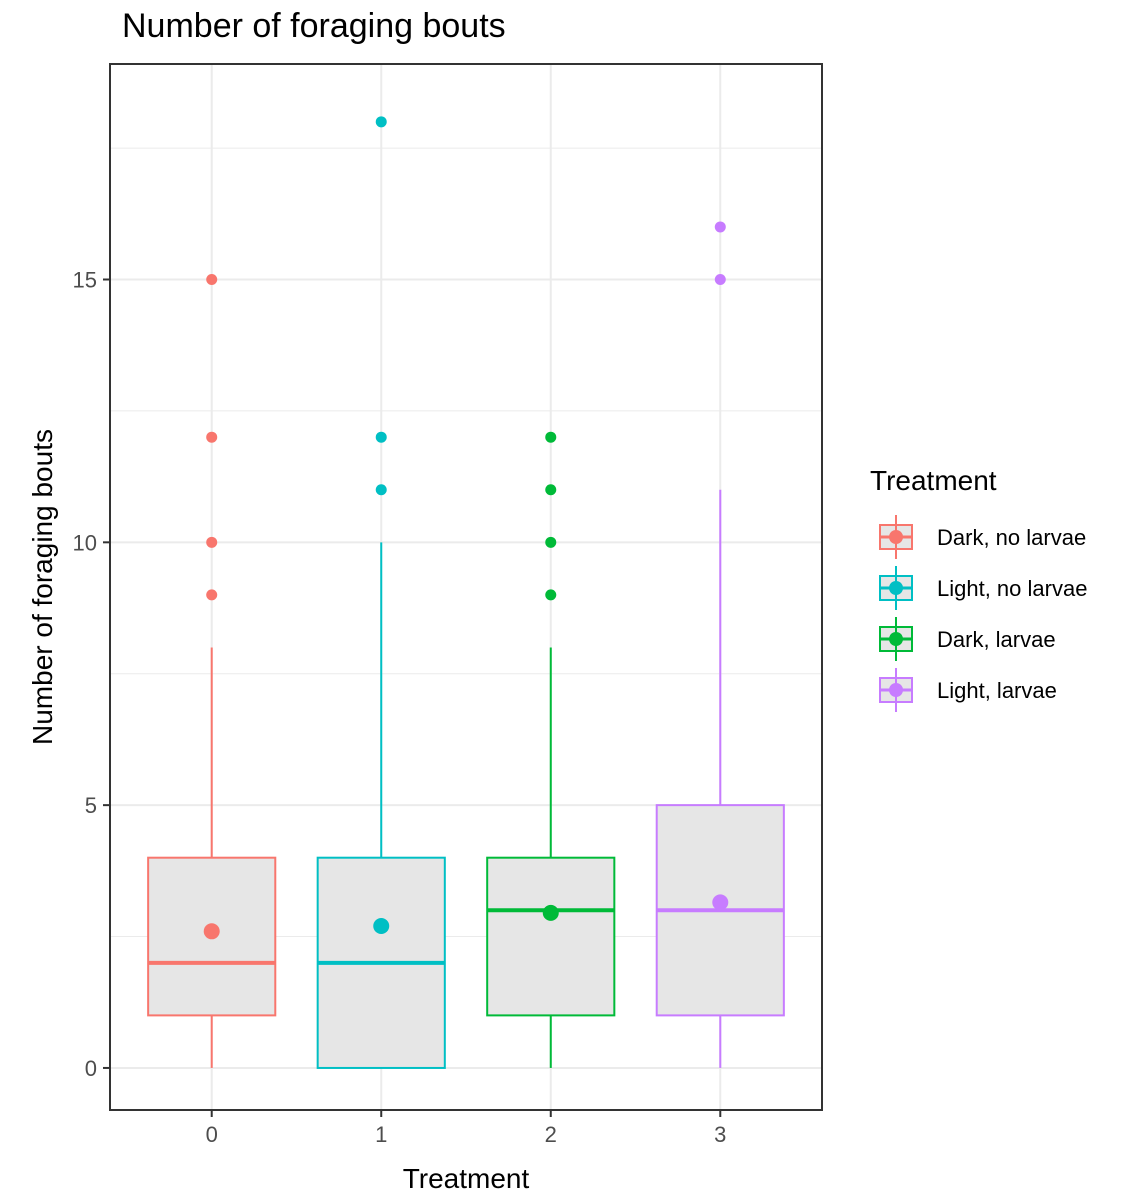 Image resolution: width=1147 pixels, height=1195 pixels. What do you see at coordinates (42, 587) in the screenshot?
I see `y-axis-title: Number of foraging bouts` at bounding box center [42, 587].